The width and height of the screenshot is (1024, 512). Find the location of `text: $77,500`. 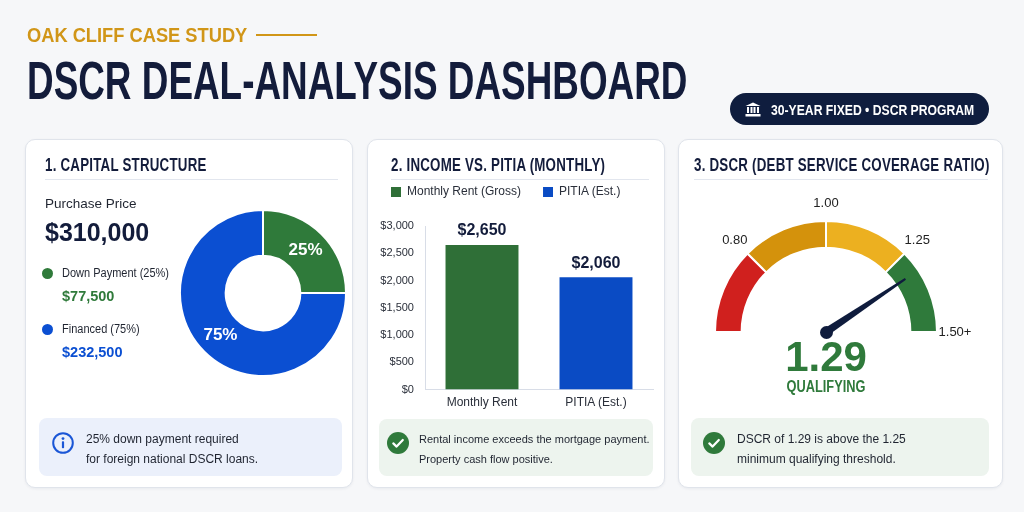

text: $77,500 is located at coordinates (88, 295).